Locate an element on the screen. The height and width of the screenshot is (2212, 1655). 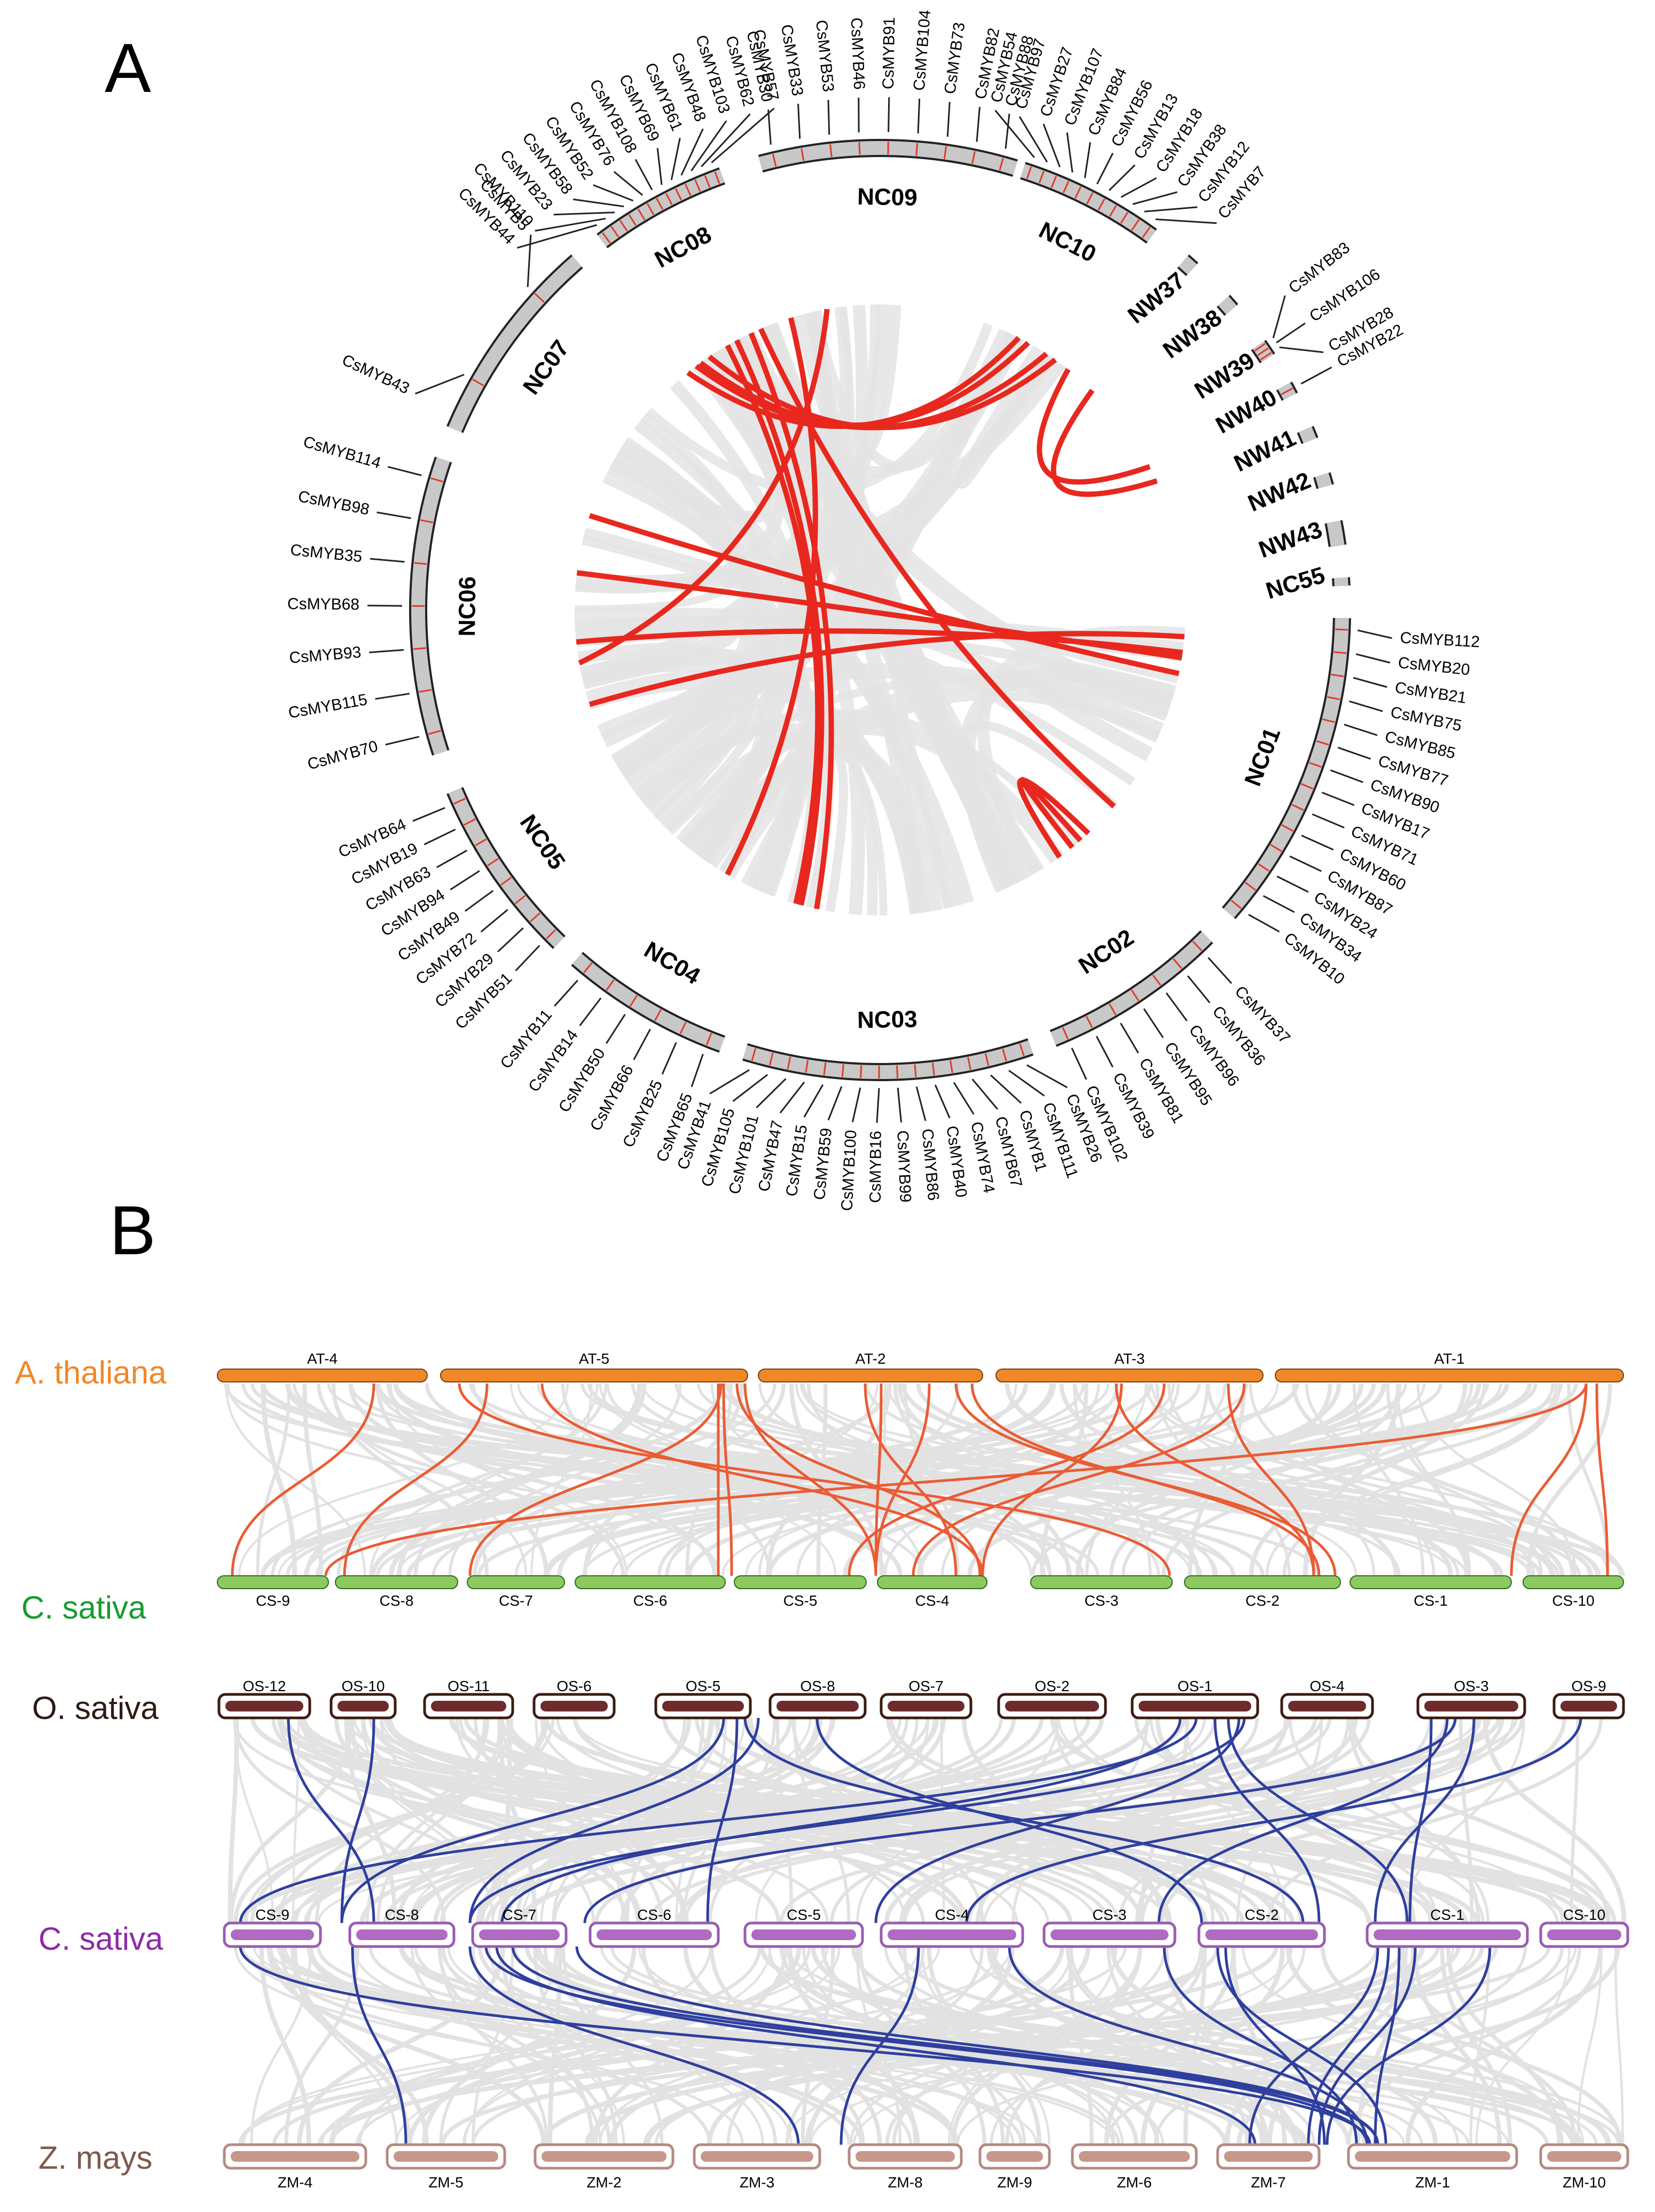
gene-leader-CsMYB75 is located at coordinates (1366, 706).